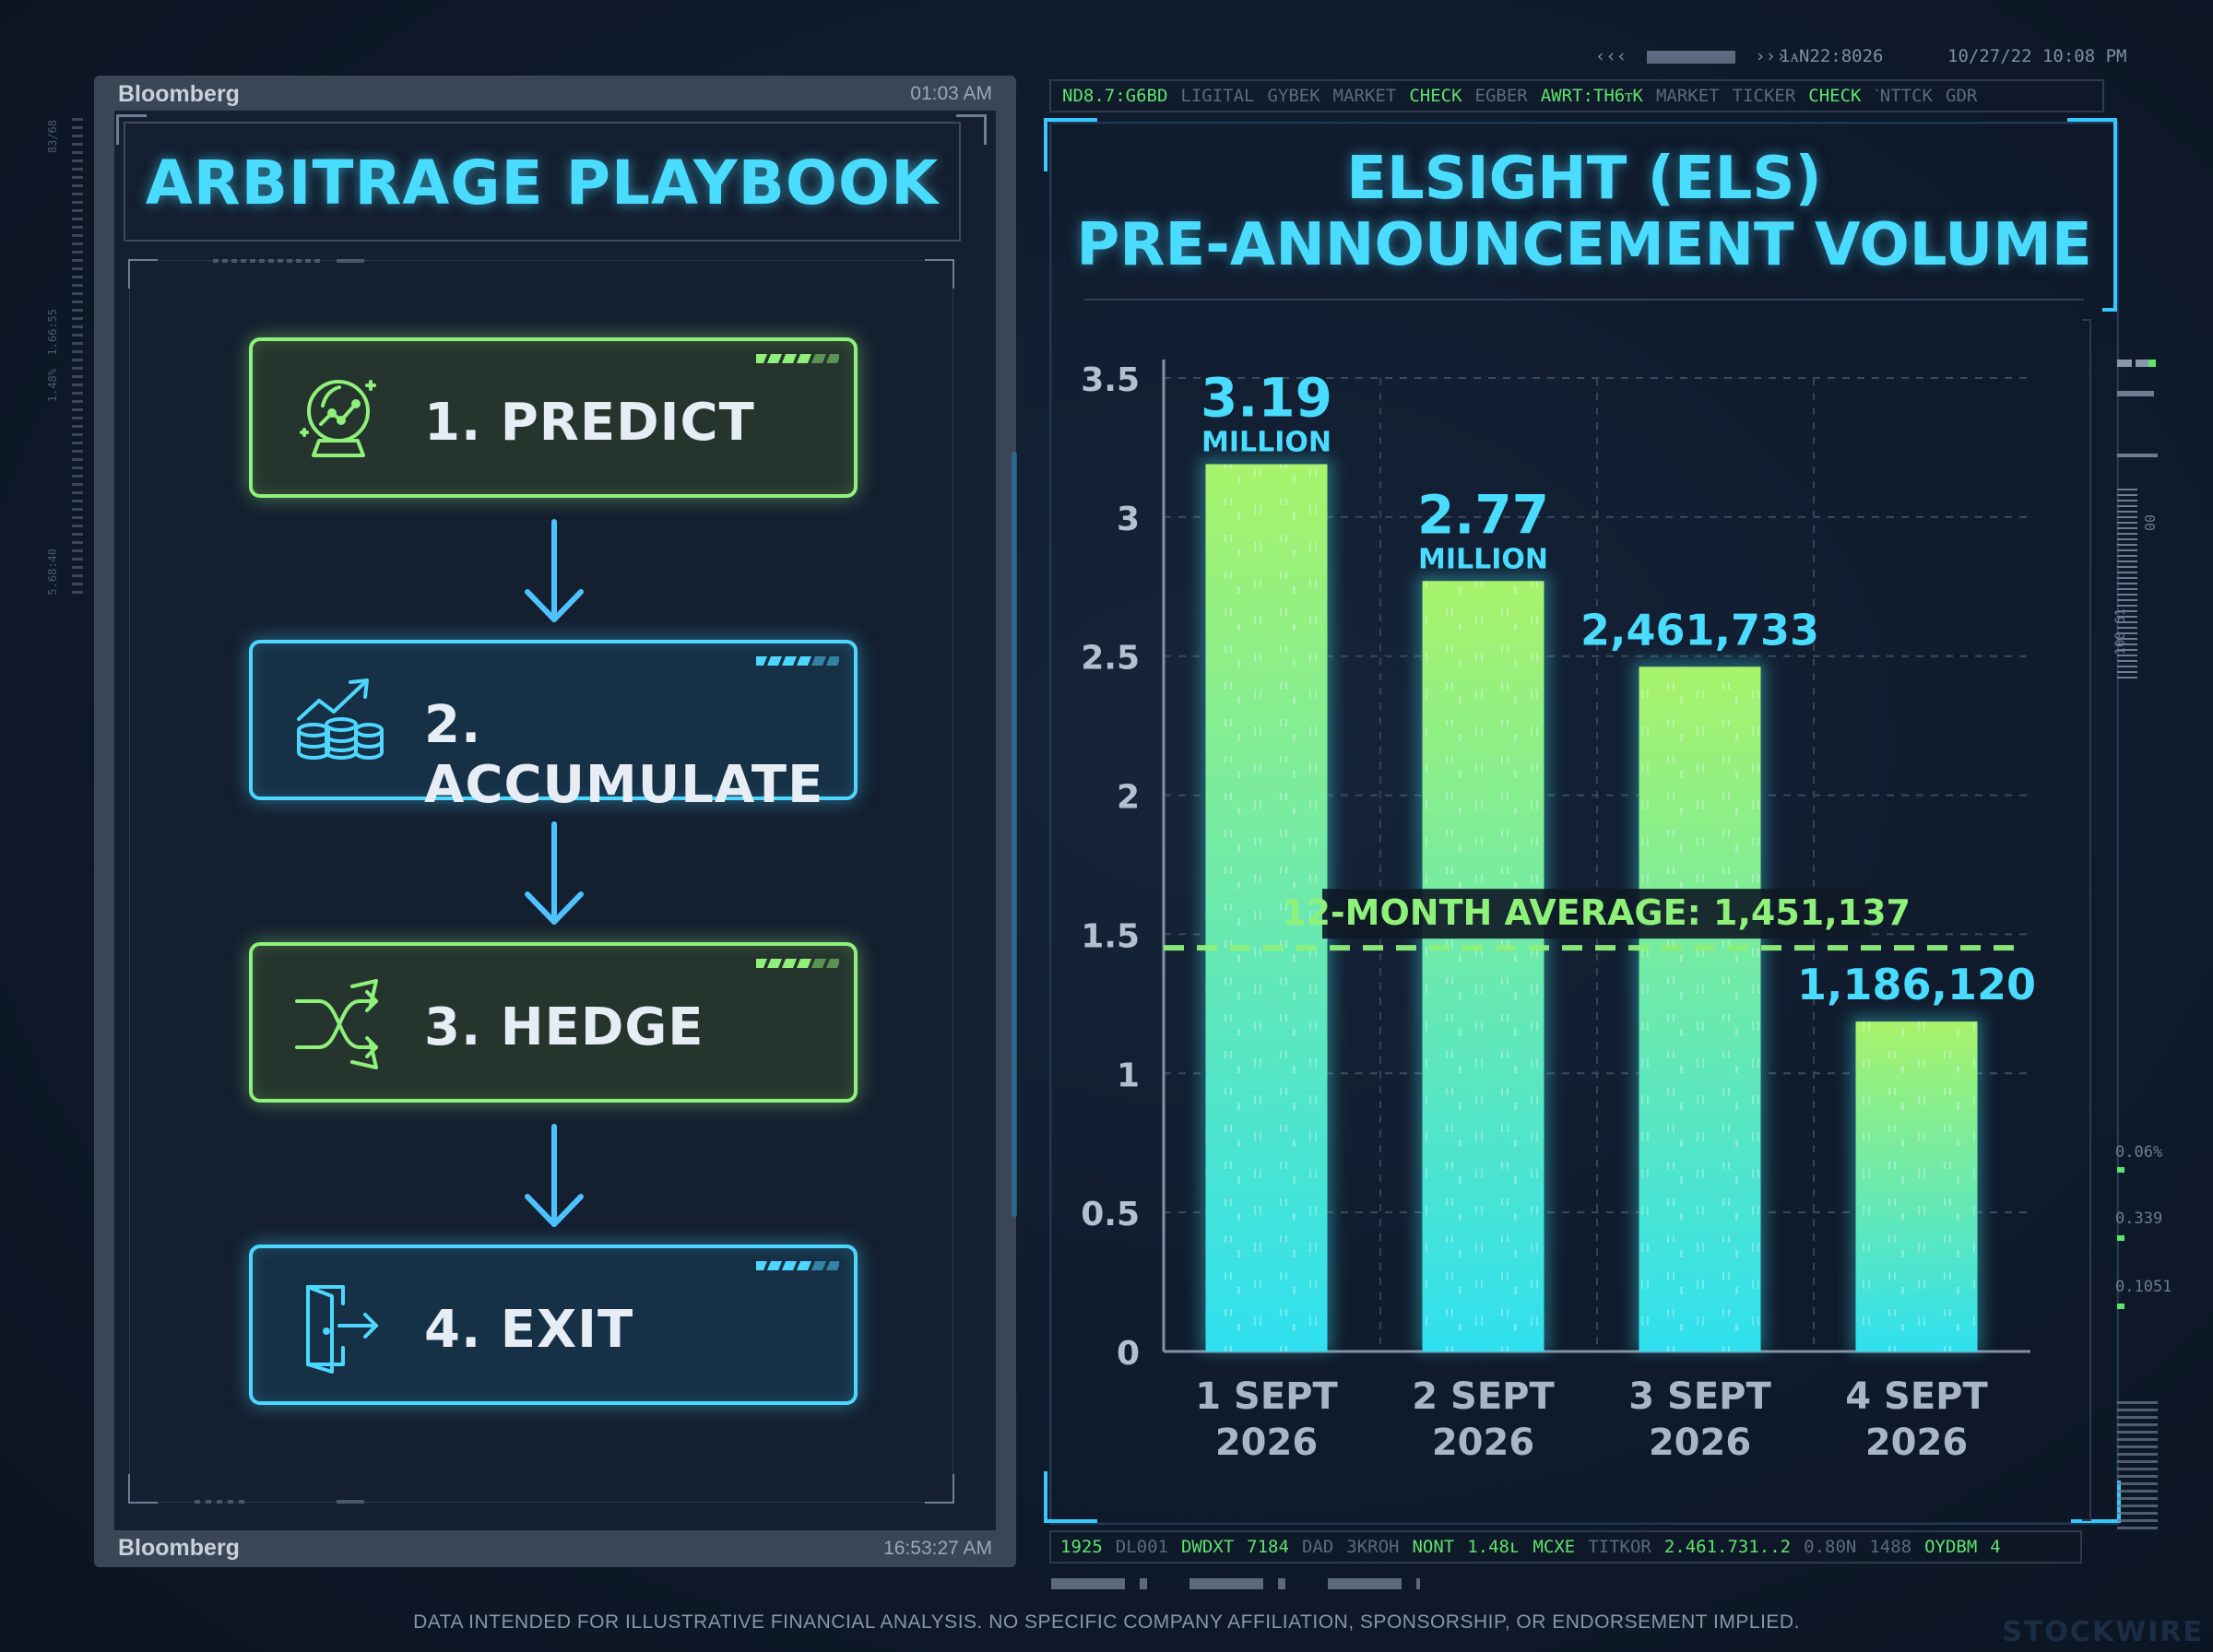  I want to click on ticker-top-item: AWRT:TH6ᴛK, so click(1591, 96).